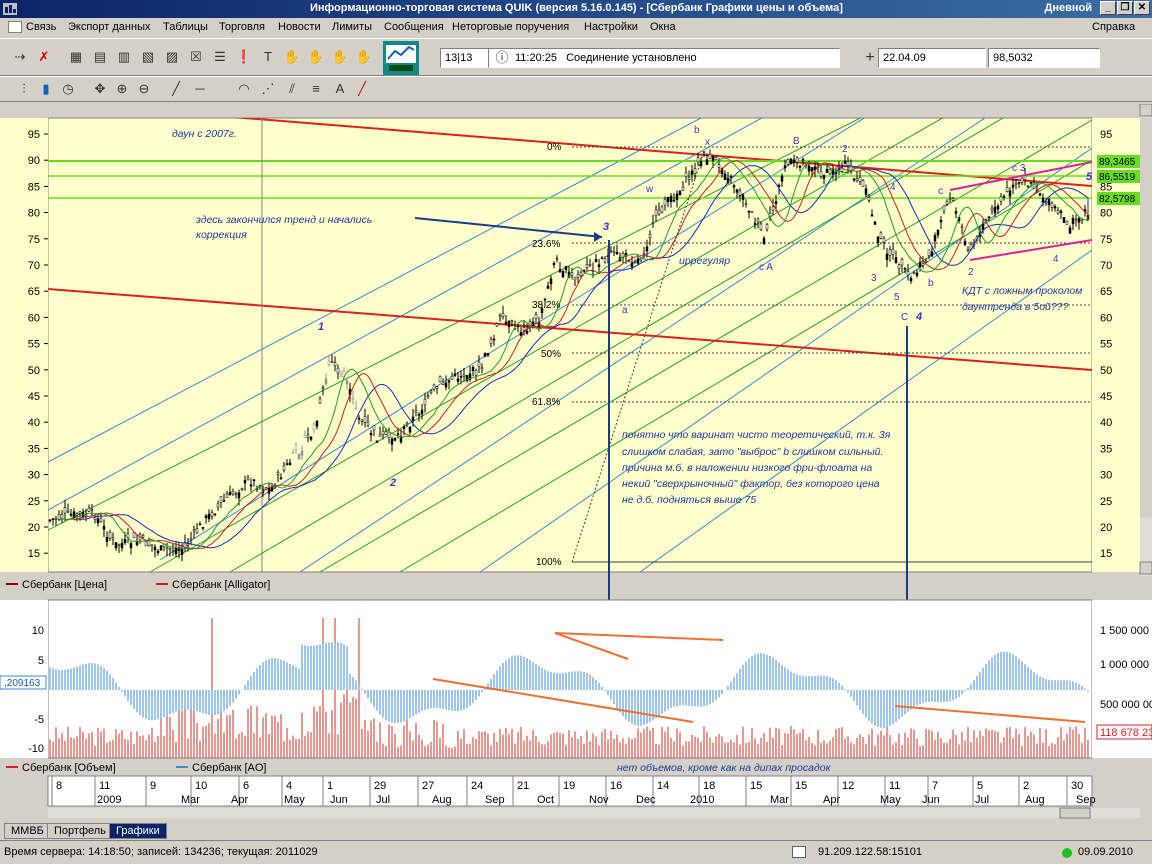 Image resolution: width=1152 pixels, height=864 pixels. What do you see at coordinates (100, 56) in the screenshot?
I see `quotes-icon: ▤` at bounding box center [100, 56].